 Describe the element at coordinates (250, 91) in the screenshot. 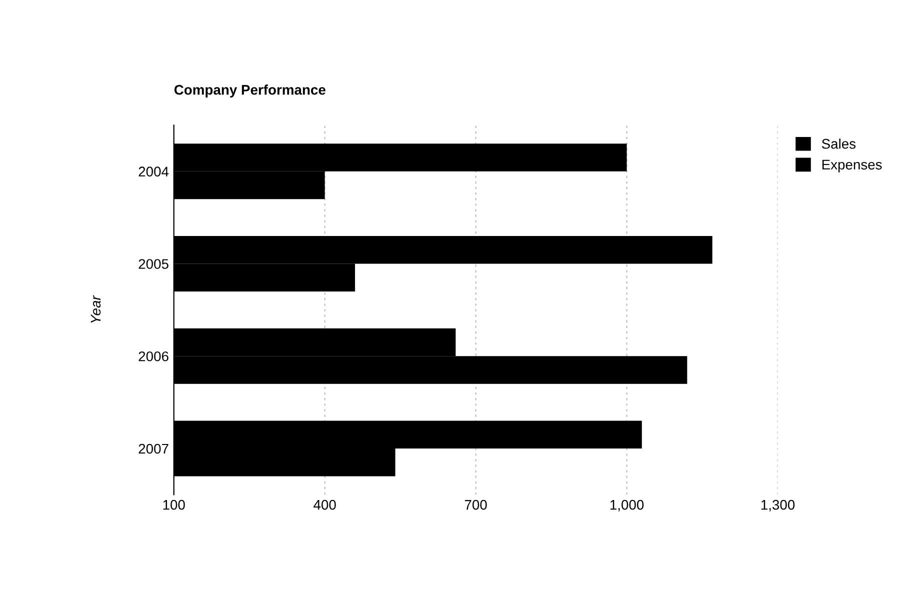

I see `chart-title: Company Performance` at that location.